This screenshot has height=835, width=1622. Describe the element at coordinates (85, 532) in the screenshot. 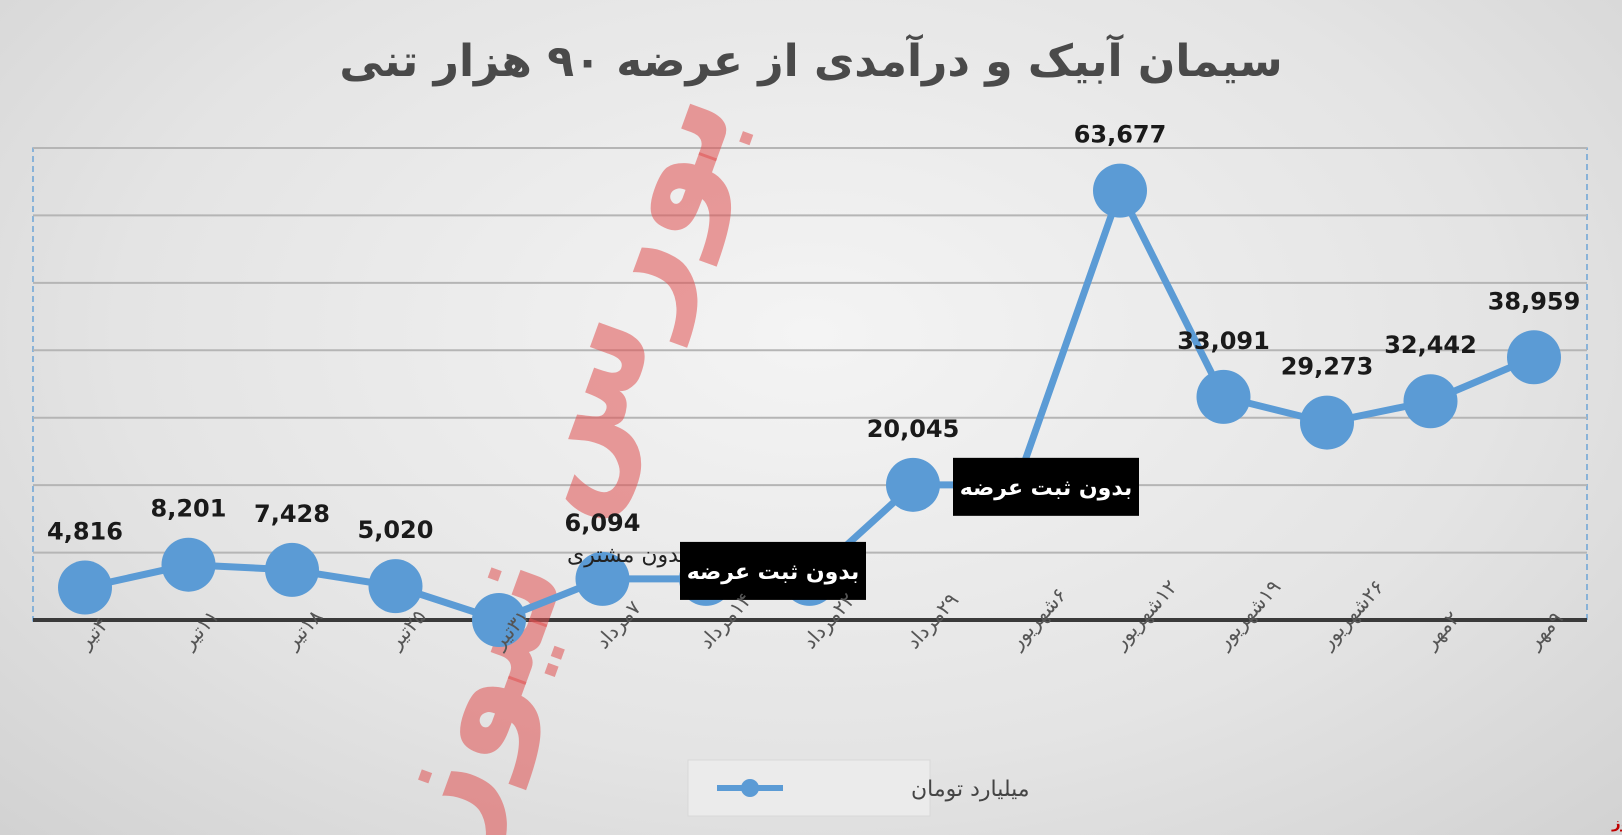

I see `data-label: 4,816` at that location.